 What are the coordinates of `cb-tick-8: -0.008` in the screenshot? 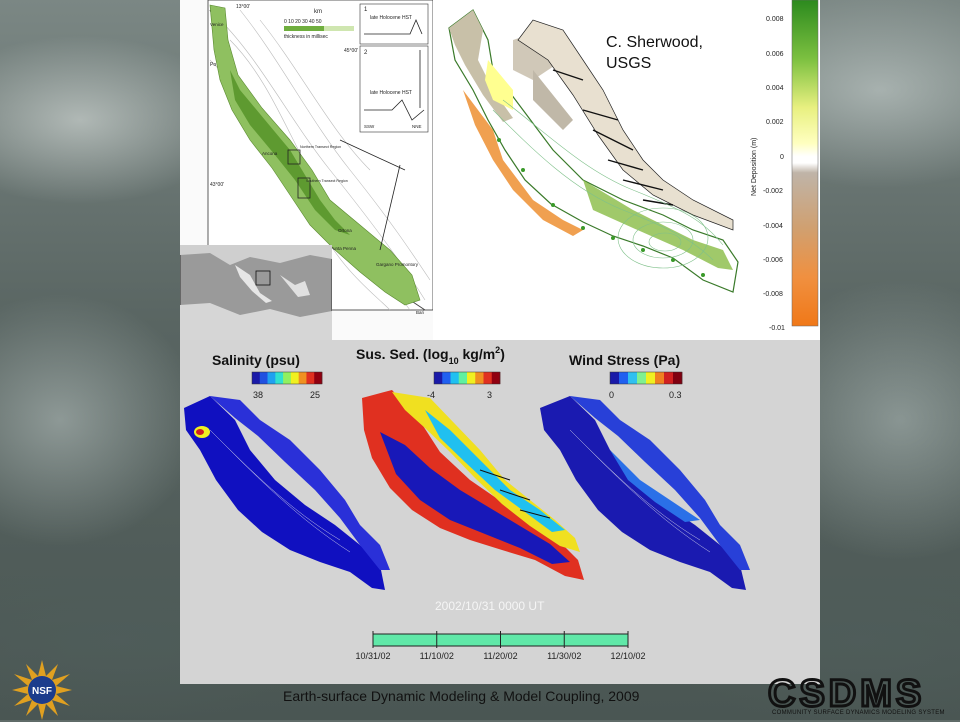 It's located at (773, 294).